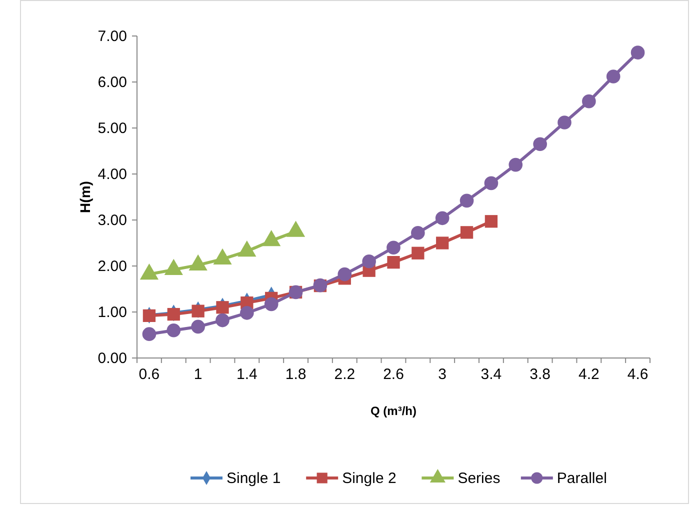 This screenshot has width=692, height=506. What do you see at coordinates (540, 374) in the screenshot?
I see `x-tick-label: 3.8` at bounding box center [540, 374].